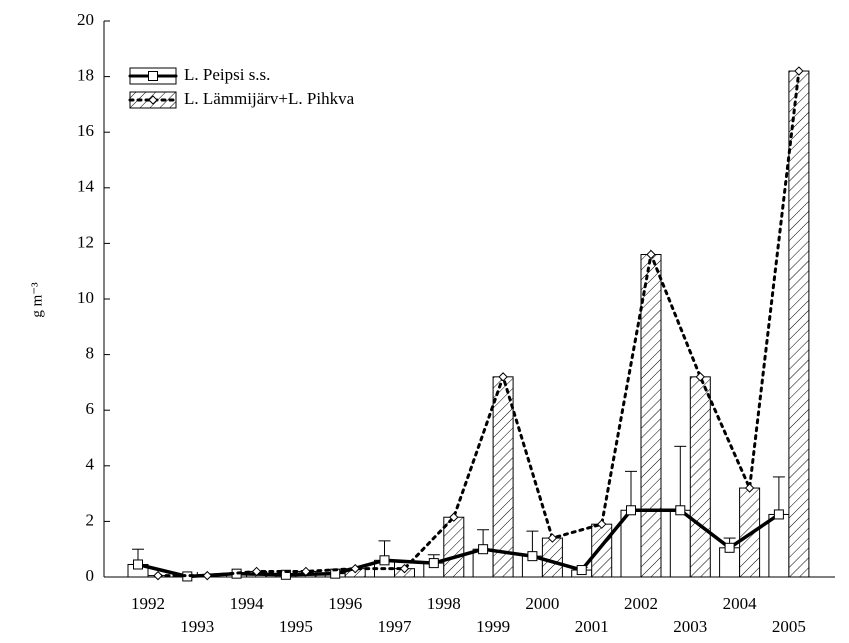 The image size is (849, 643). What do you see at coordinates (90, 519) in the screenshot?
I see `y-tick-label: 2` at bounding box center [90, 519].